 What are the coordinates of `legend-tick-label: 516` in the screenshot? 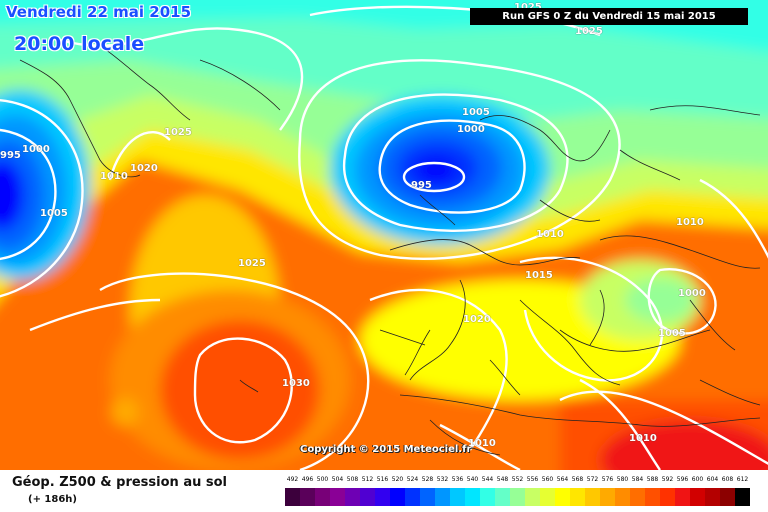 It's located at (382, 479).